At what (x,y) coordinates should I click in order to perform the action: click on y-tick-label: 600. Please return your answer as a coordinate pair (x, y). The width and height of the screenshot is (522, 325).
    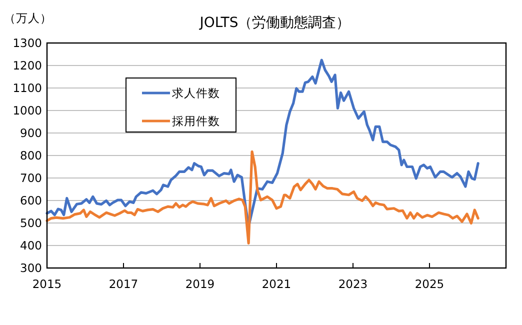
    Looking at the image, I should click on (31, 201).